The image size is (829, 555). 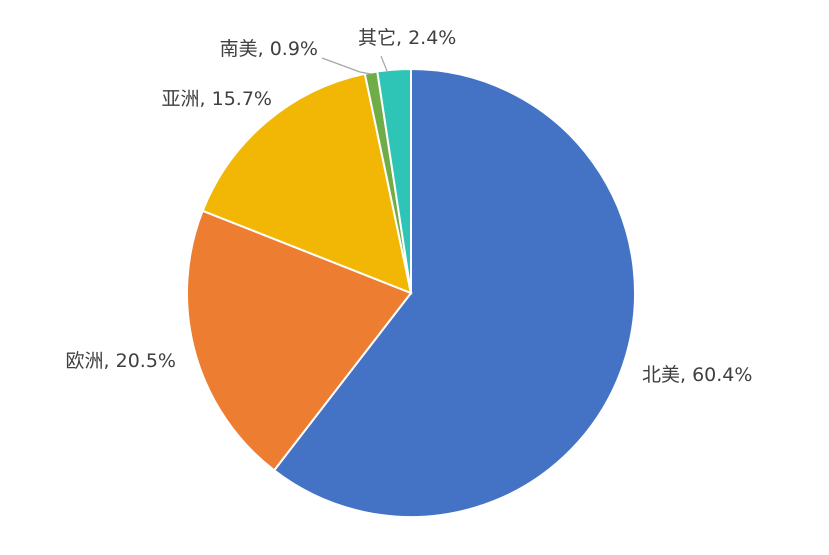 What do you see at coordinates (217, 99) in the screenshot?
I see `data-label-2: 亚洲, 15.7%` at bounding box center [217, 99].